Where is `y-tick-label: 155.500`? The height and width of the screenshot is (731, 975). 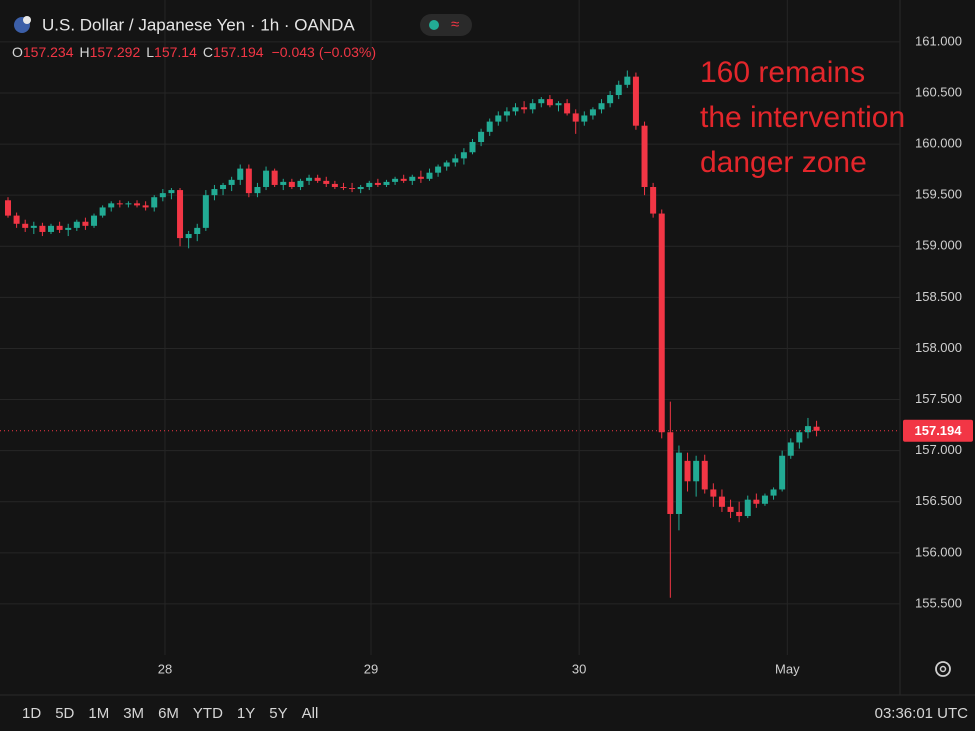 y-tick-label: 155.500 is located at coordinates (938, 602).